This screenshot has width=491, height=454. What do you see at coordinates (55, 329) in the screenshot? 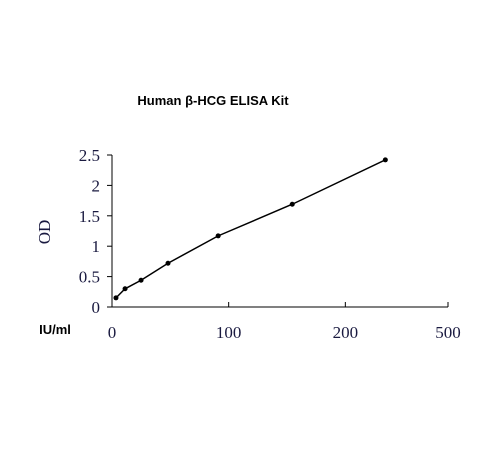
I see `x-axis-label: IU/ml` at bounding box center [55, 329].